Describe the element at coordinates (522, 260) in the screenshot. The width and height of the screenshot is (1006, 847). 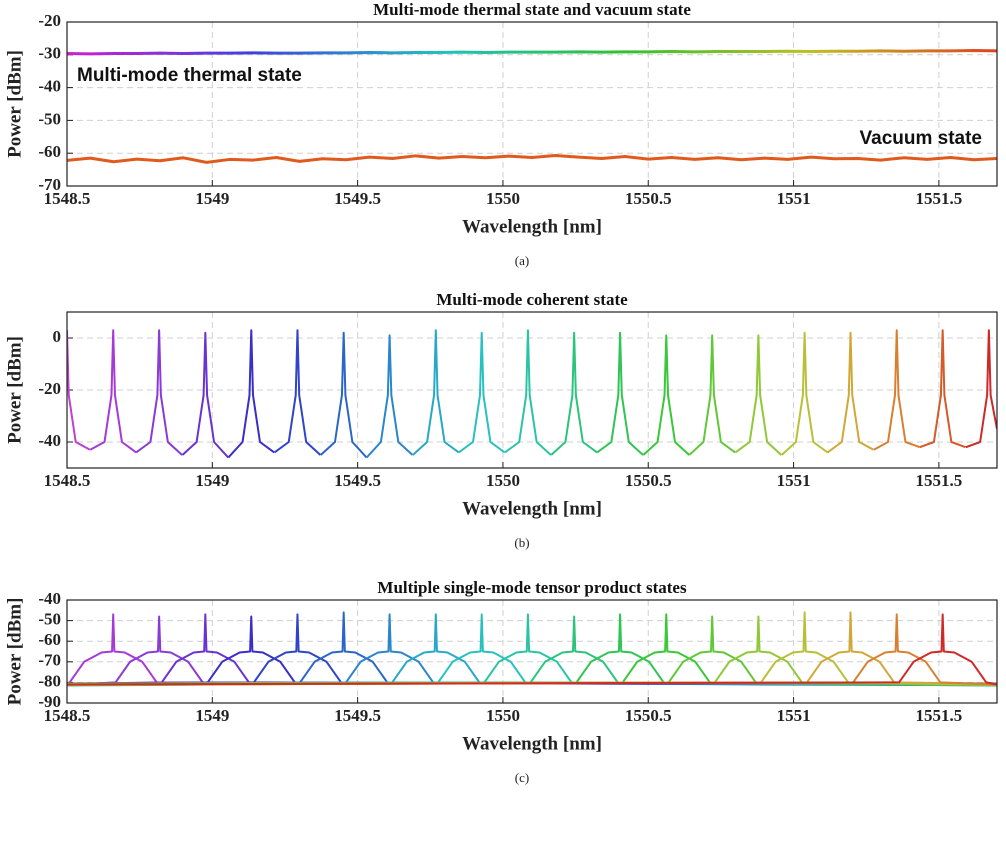
I see `caption: (a)` at that location.